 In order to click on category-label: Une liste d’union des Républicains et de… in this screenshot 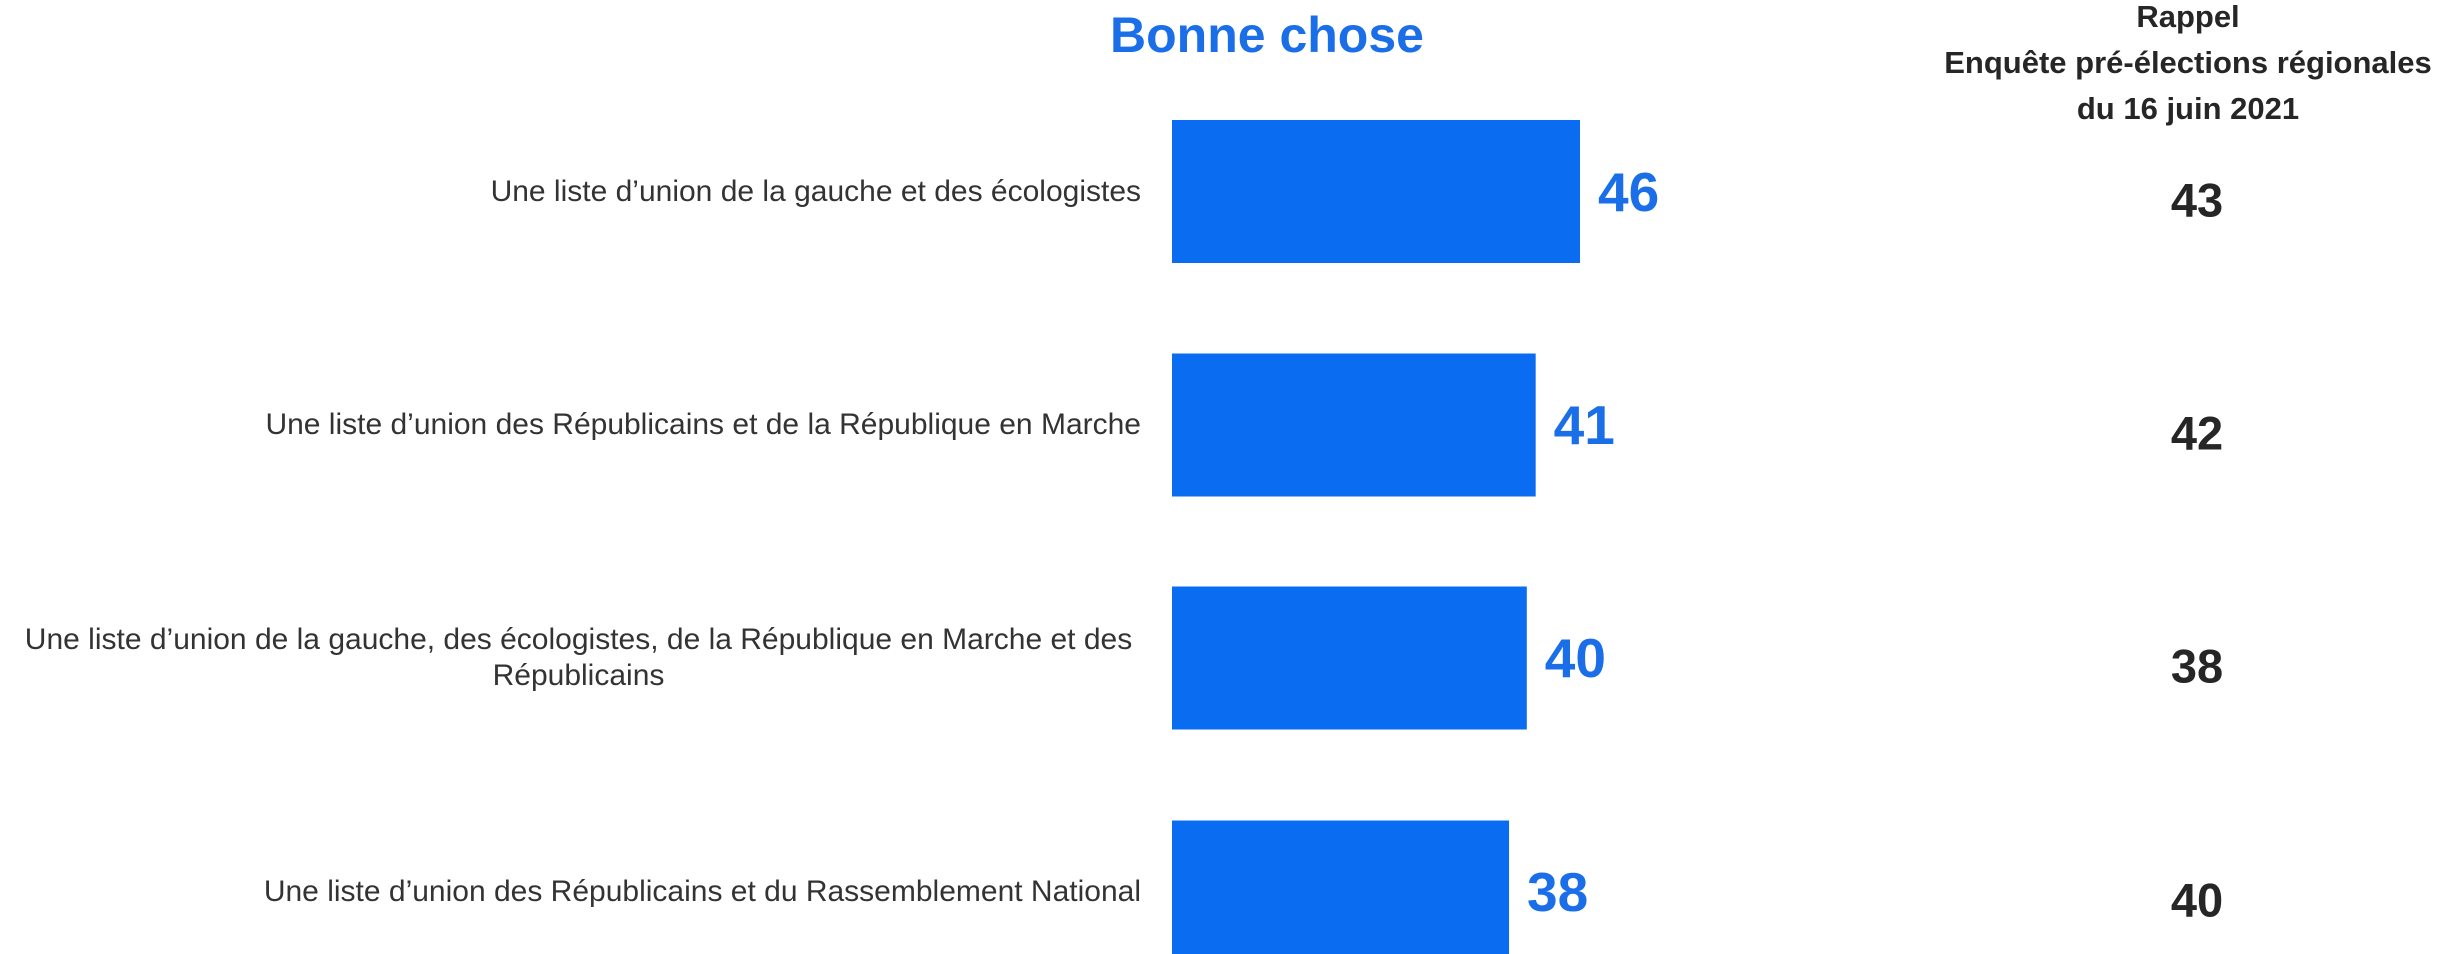, I will do `click(578, 425)`.